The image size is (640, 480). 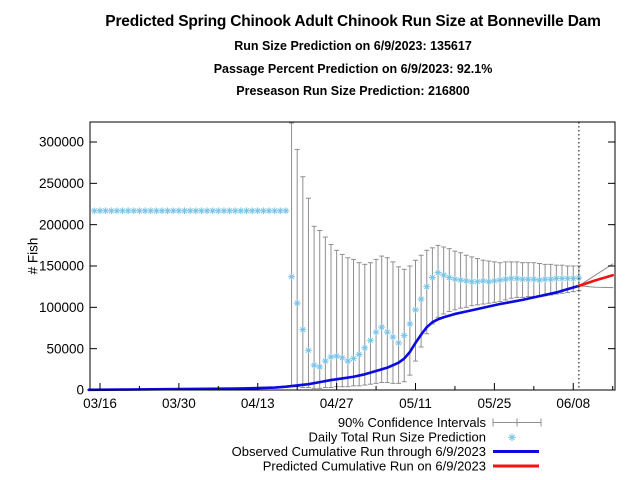 What do you see at coordinates (65, 348) in the screenshot?
I see `y-tick-label: 50000` at bounding box center [65, 348].